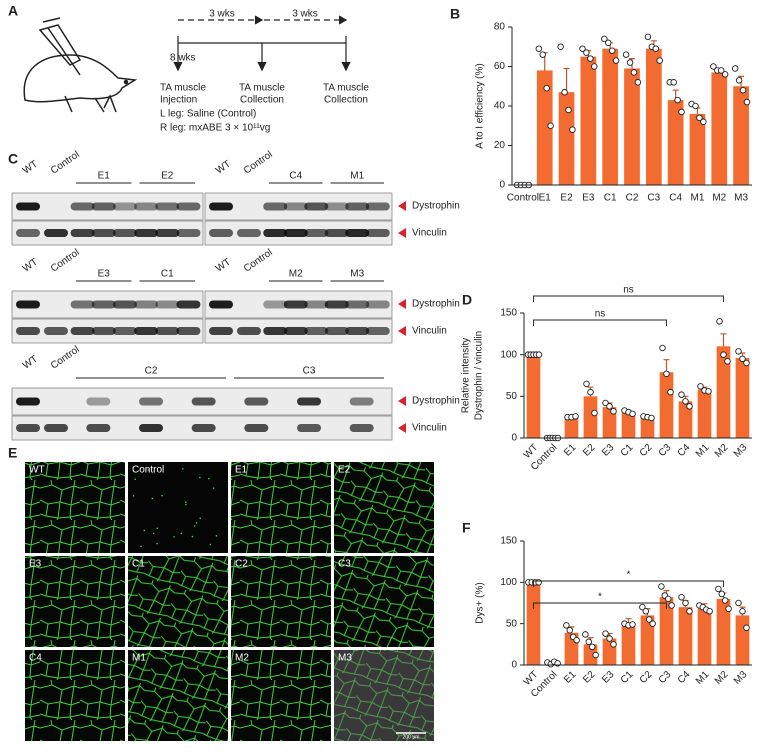 The height and width of the screenshot is (756, 767). Describe the element at coordinates (508, 541) in the screenshot. I see `y-tick-label: 150` at that location.